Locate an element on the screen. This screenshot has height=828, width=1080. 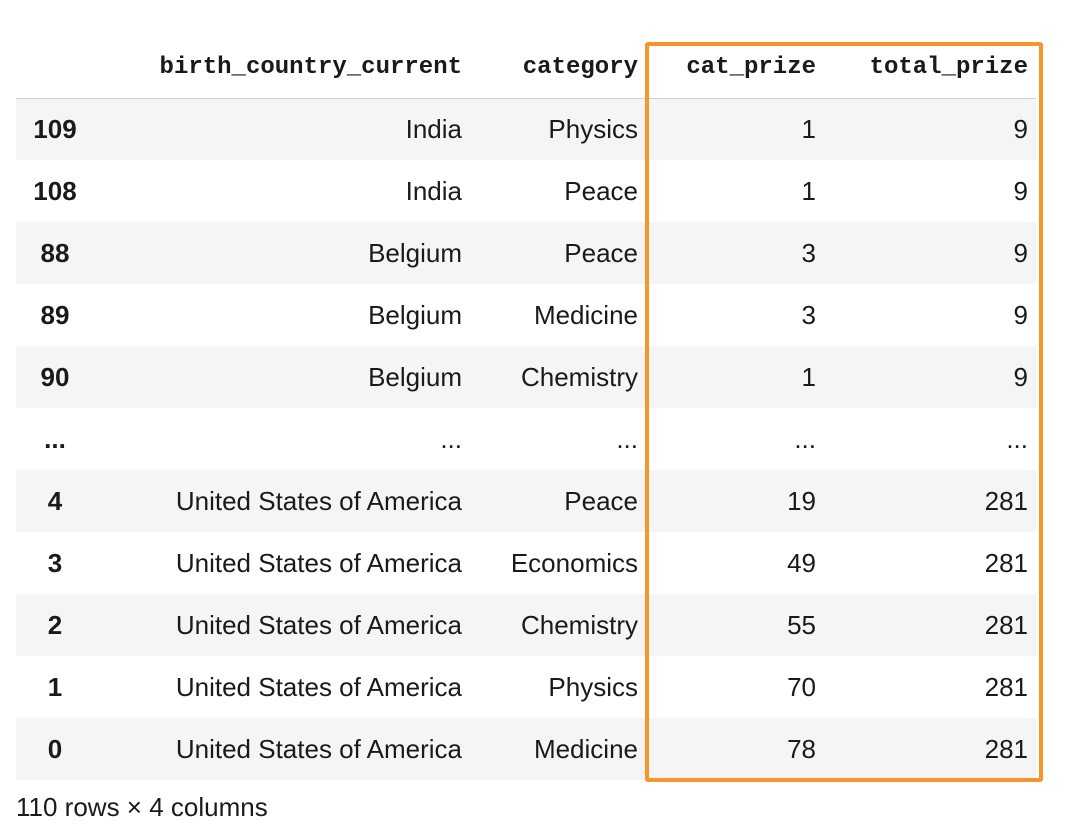
row-index: 2 is located at coordinates (55, 624).